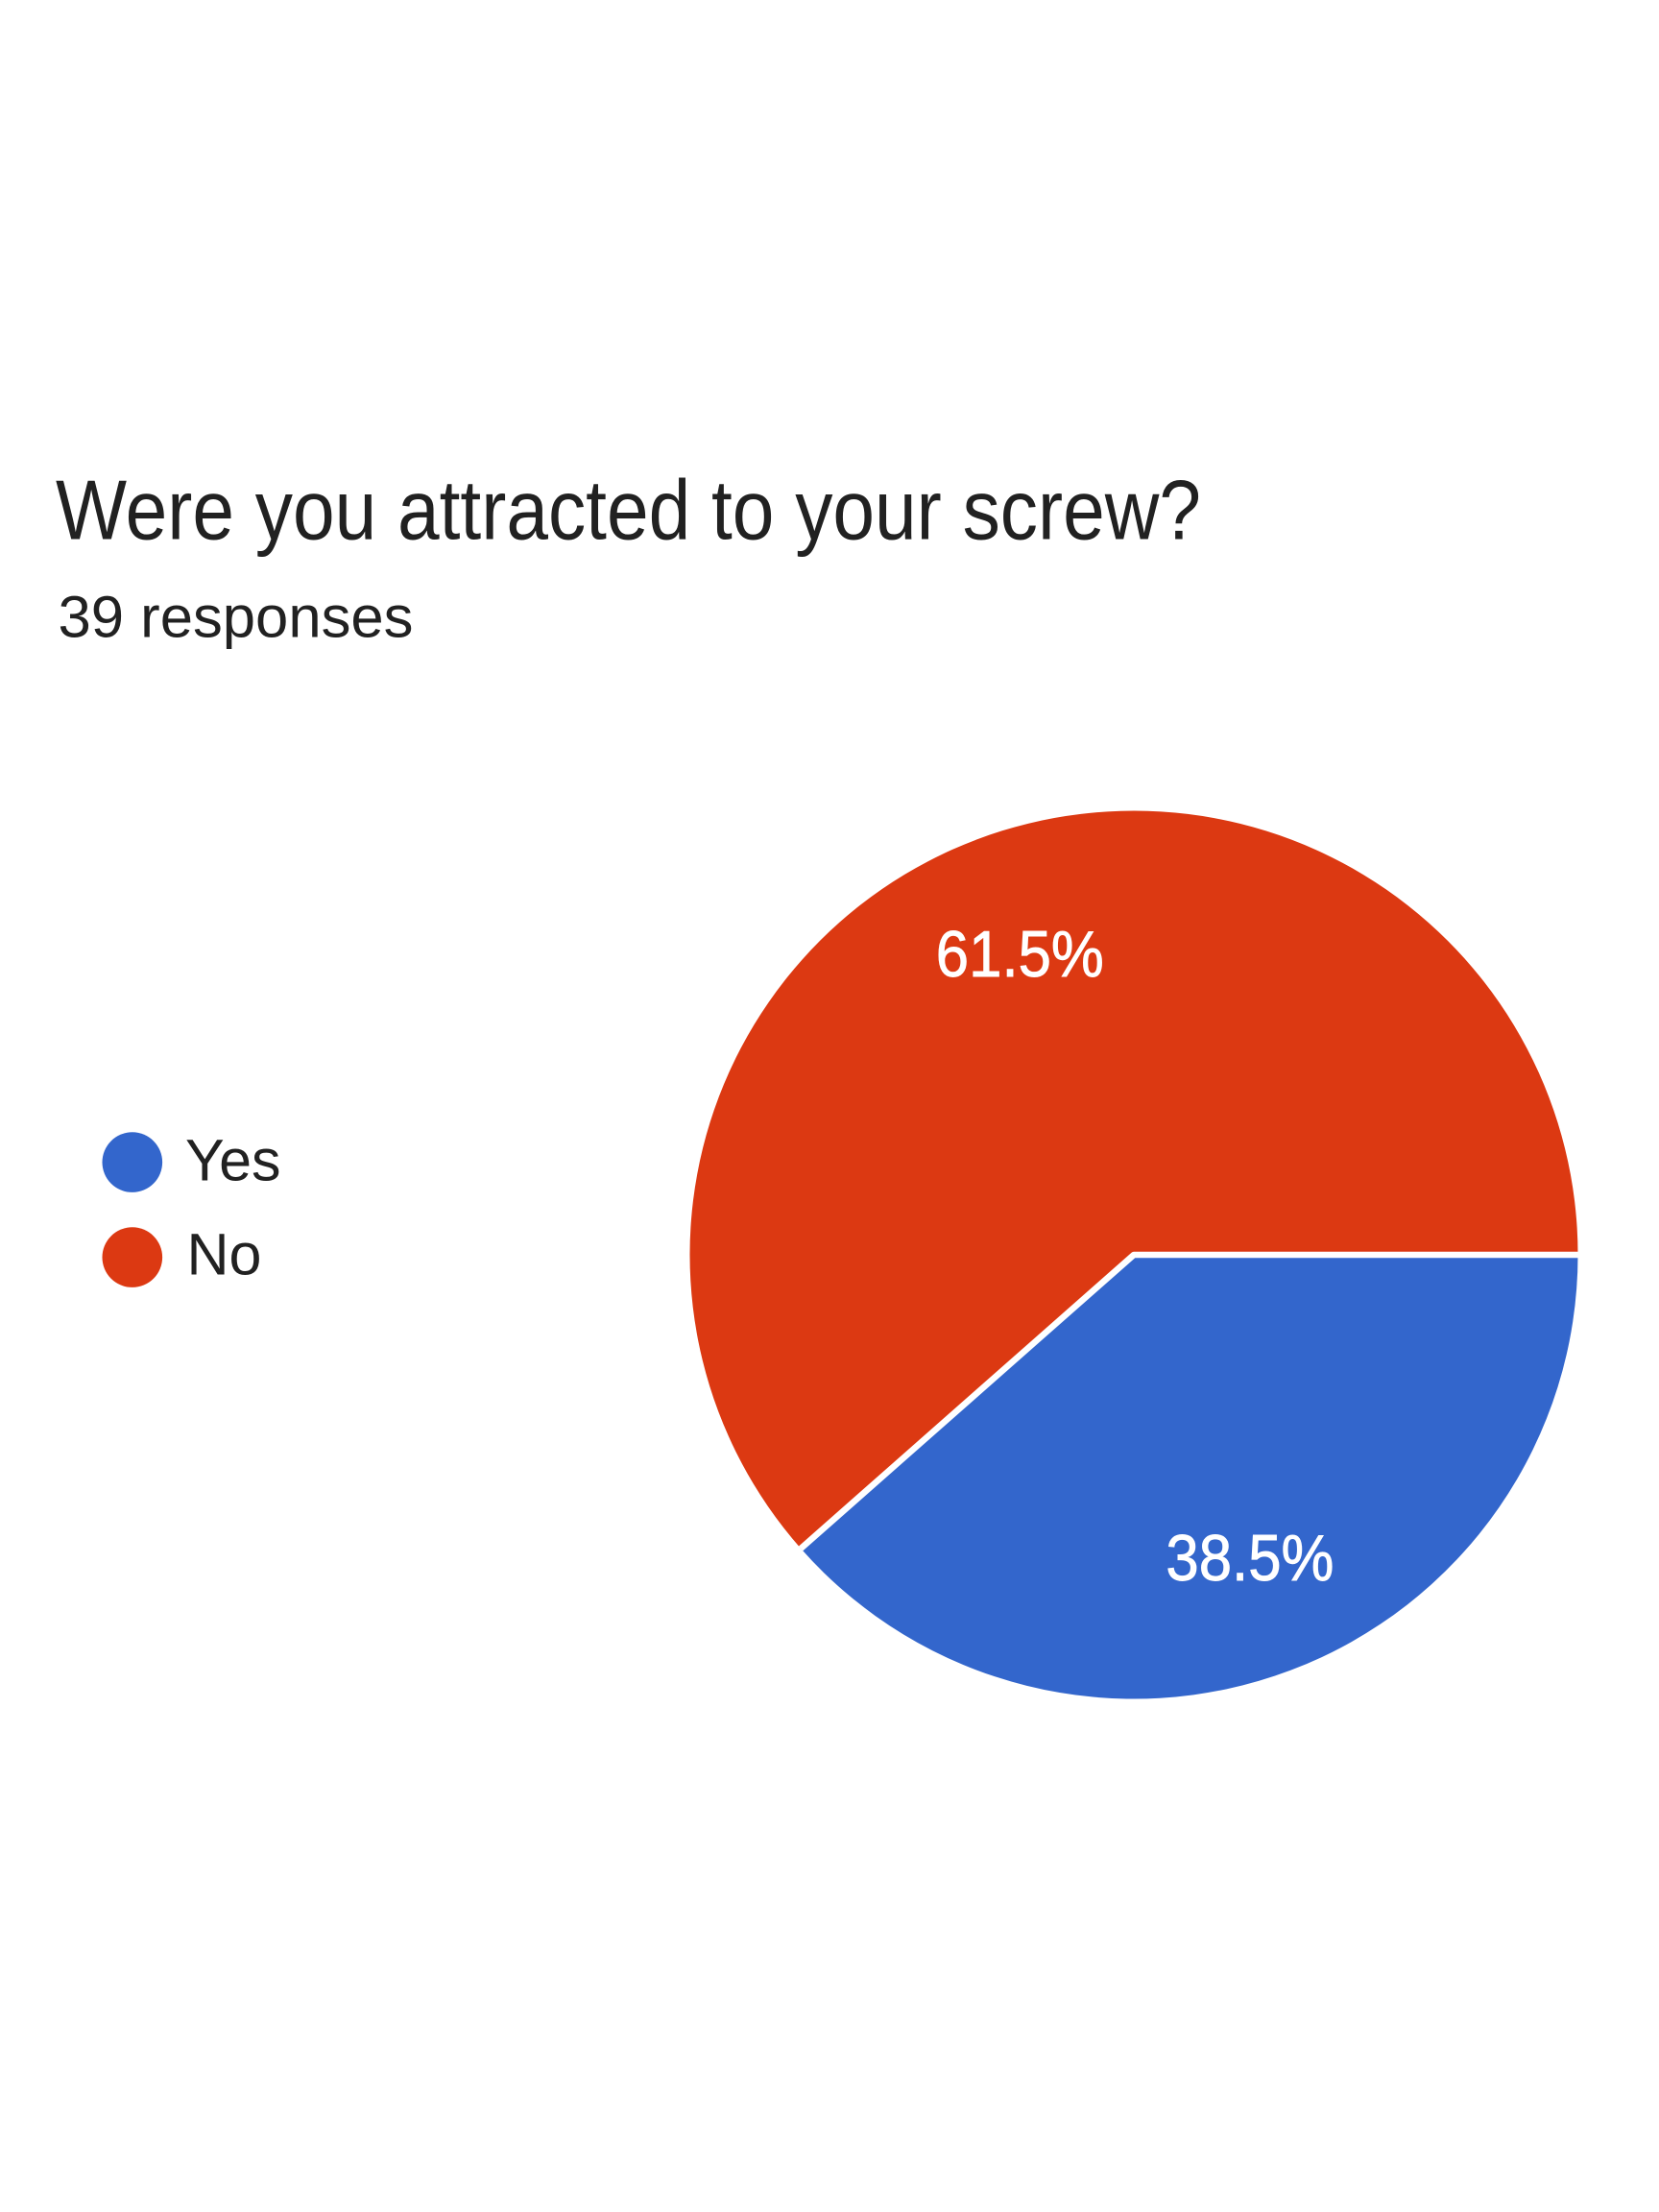  What do you see at coordinates (1020, 955) in the screenshot?
I see `svg-text: 61.5%` at bounding box center [1020, 955].